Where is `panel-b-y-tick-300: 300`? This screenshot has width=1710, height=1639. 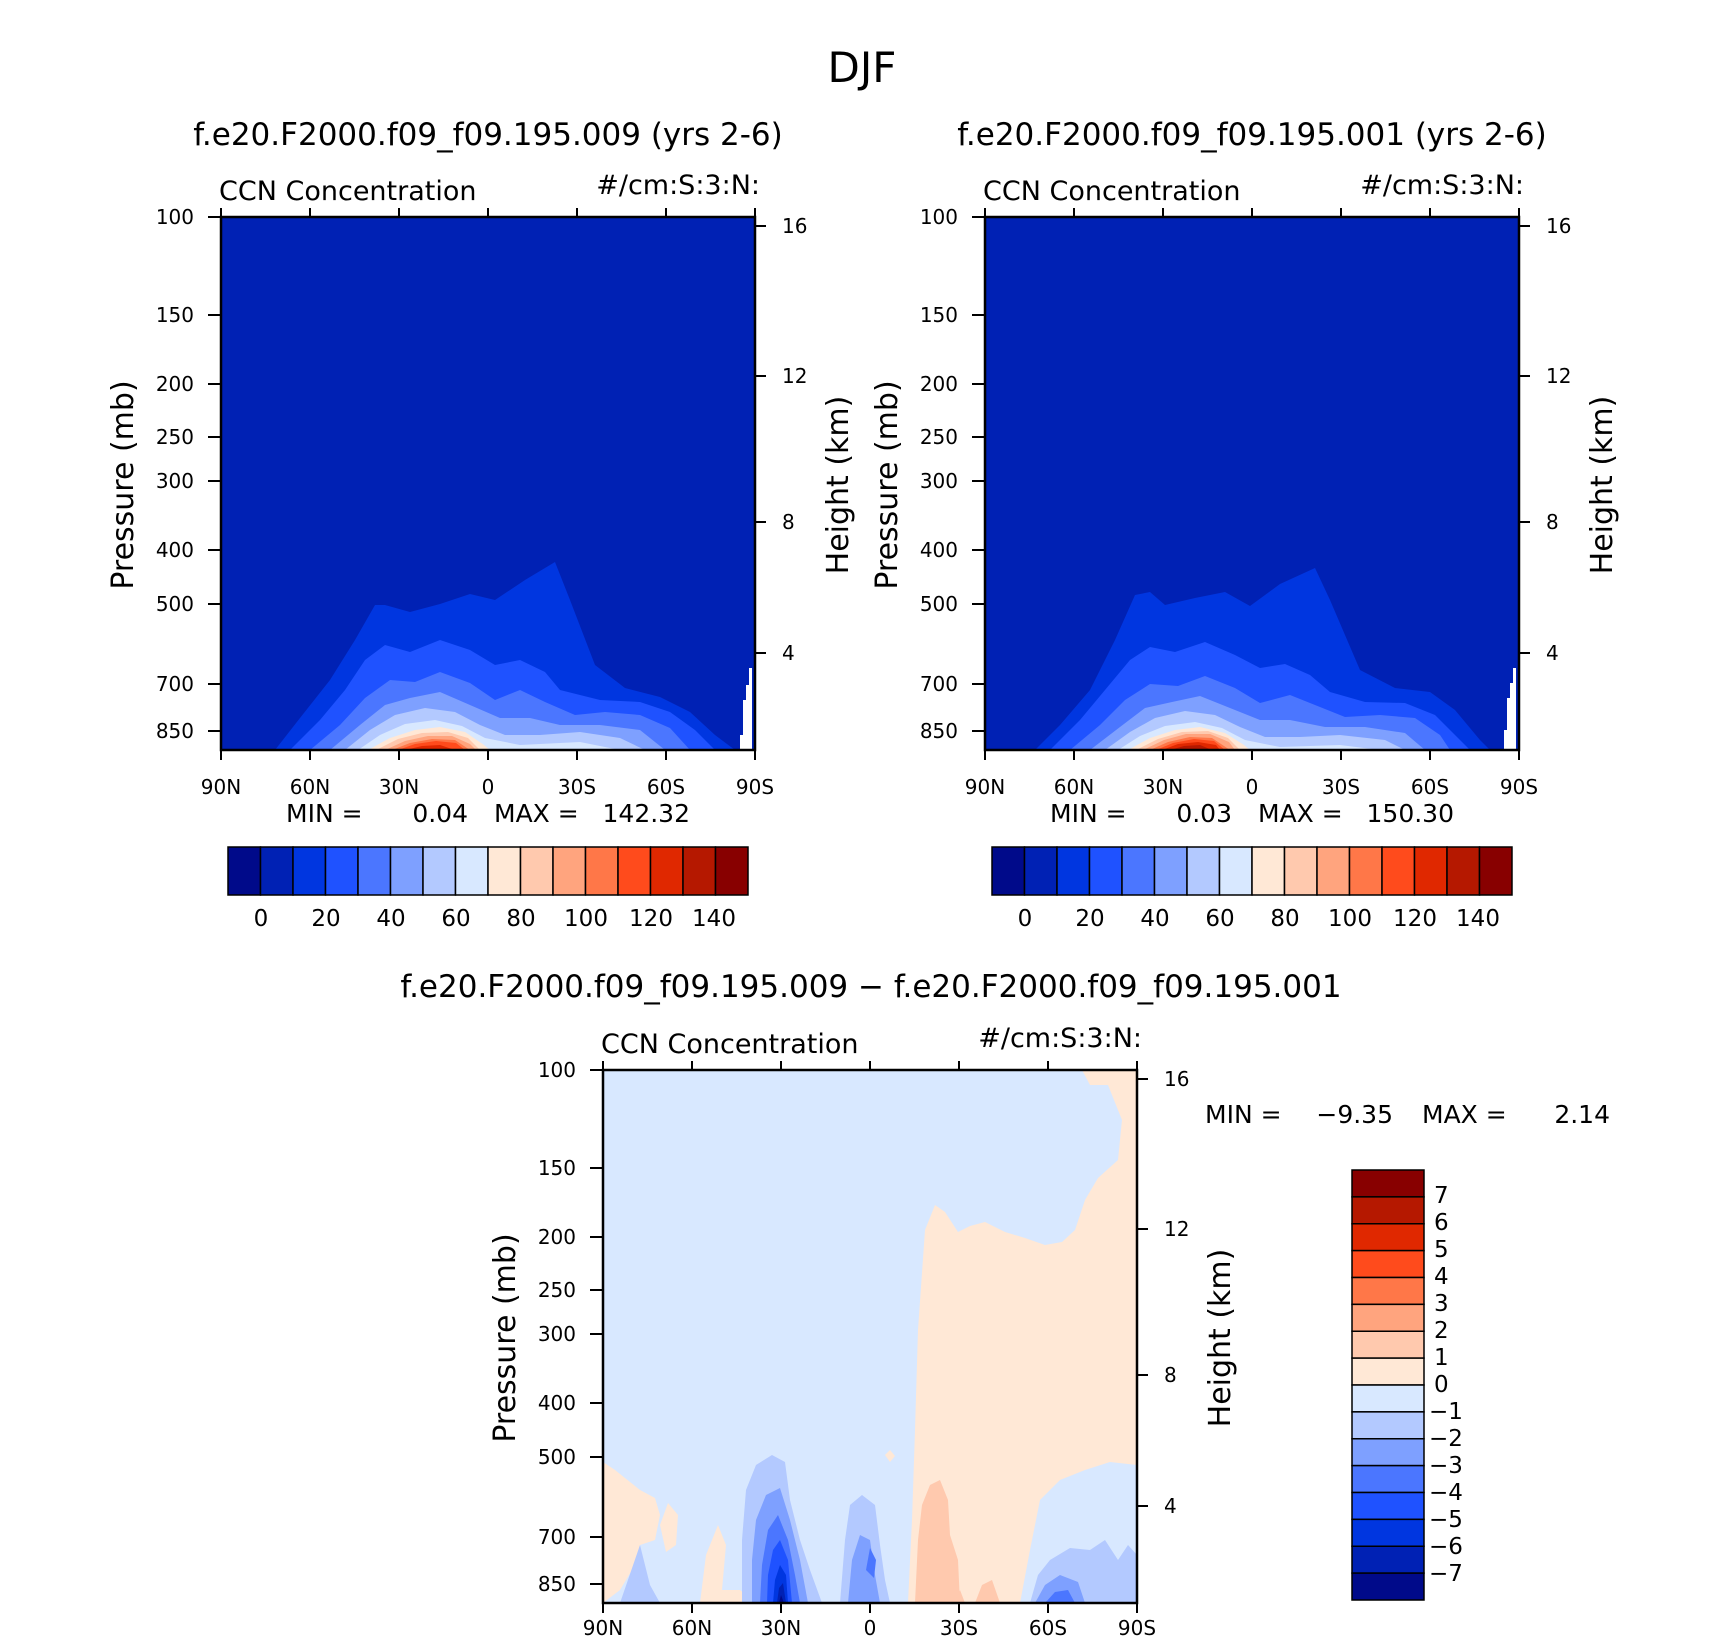 panel-b-y-tick-300: 300 is located at coordinates (939, 481).